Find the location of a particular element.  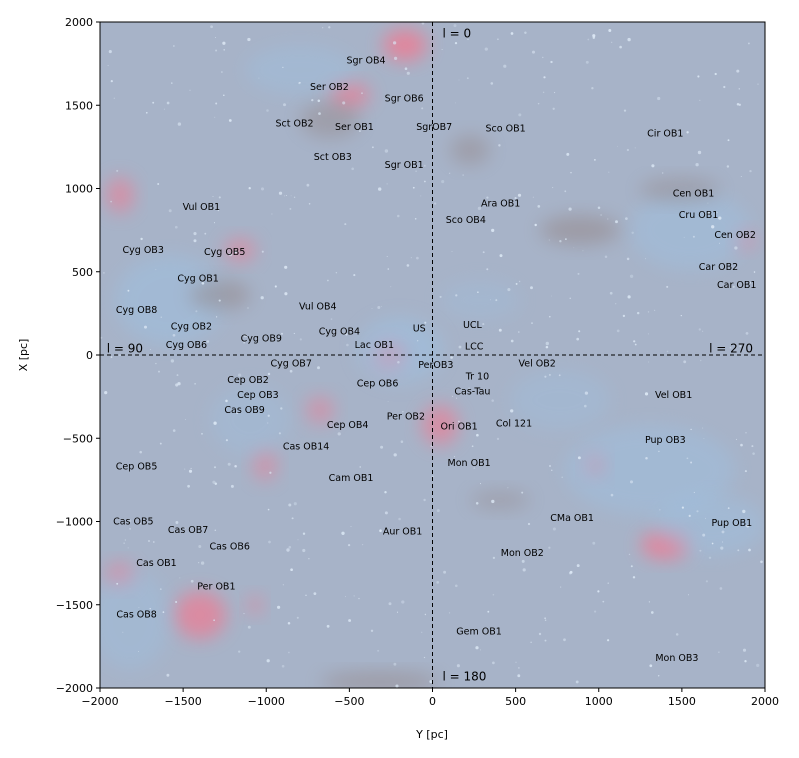

association-label: Mon OB3 is located at coordinates (676, 658).